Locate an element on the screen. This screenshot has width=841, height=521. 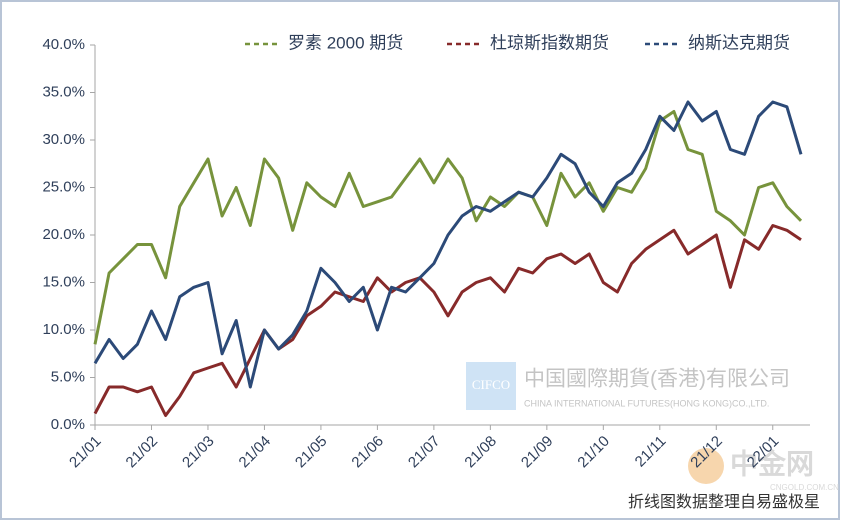
y-tick-label: 5.0% is located at coordinates (68, 376).